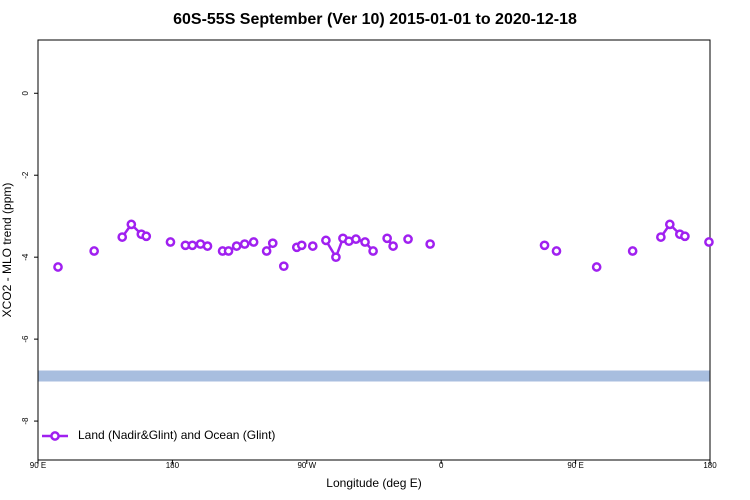 This screenshot has height=500, width=750. What do you see at coordinates (441, 465) in the screenshot?
I see `x-tick-label: 0` at bounding box center [441, 465].